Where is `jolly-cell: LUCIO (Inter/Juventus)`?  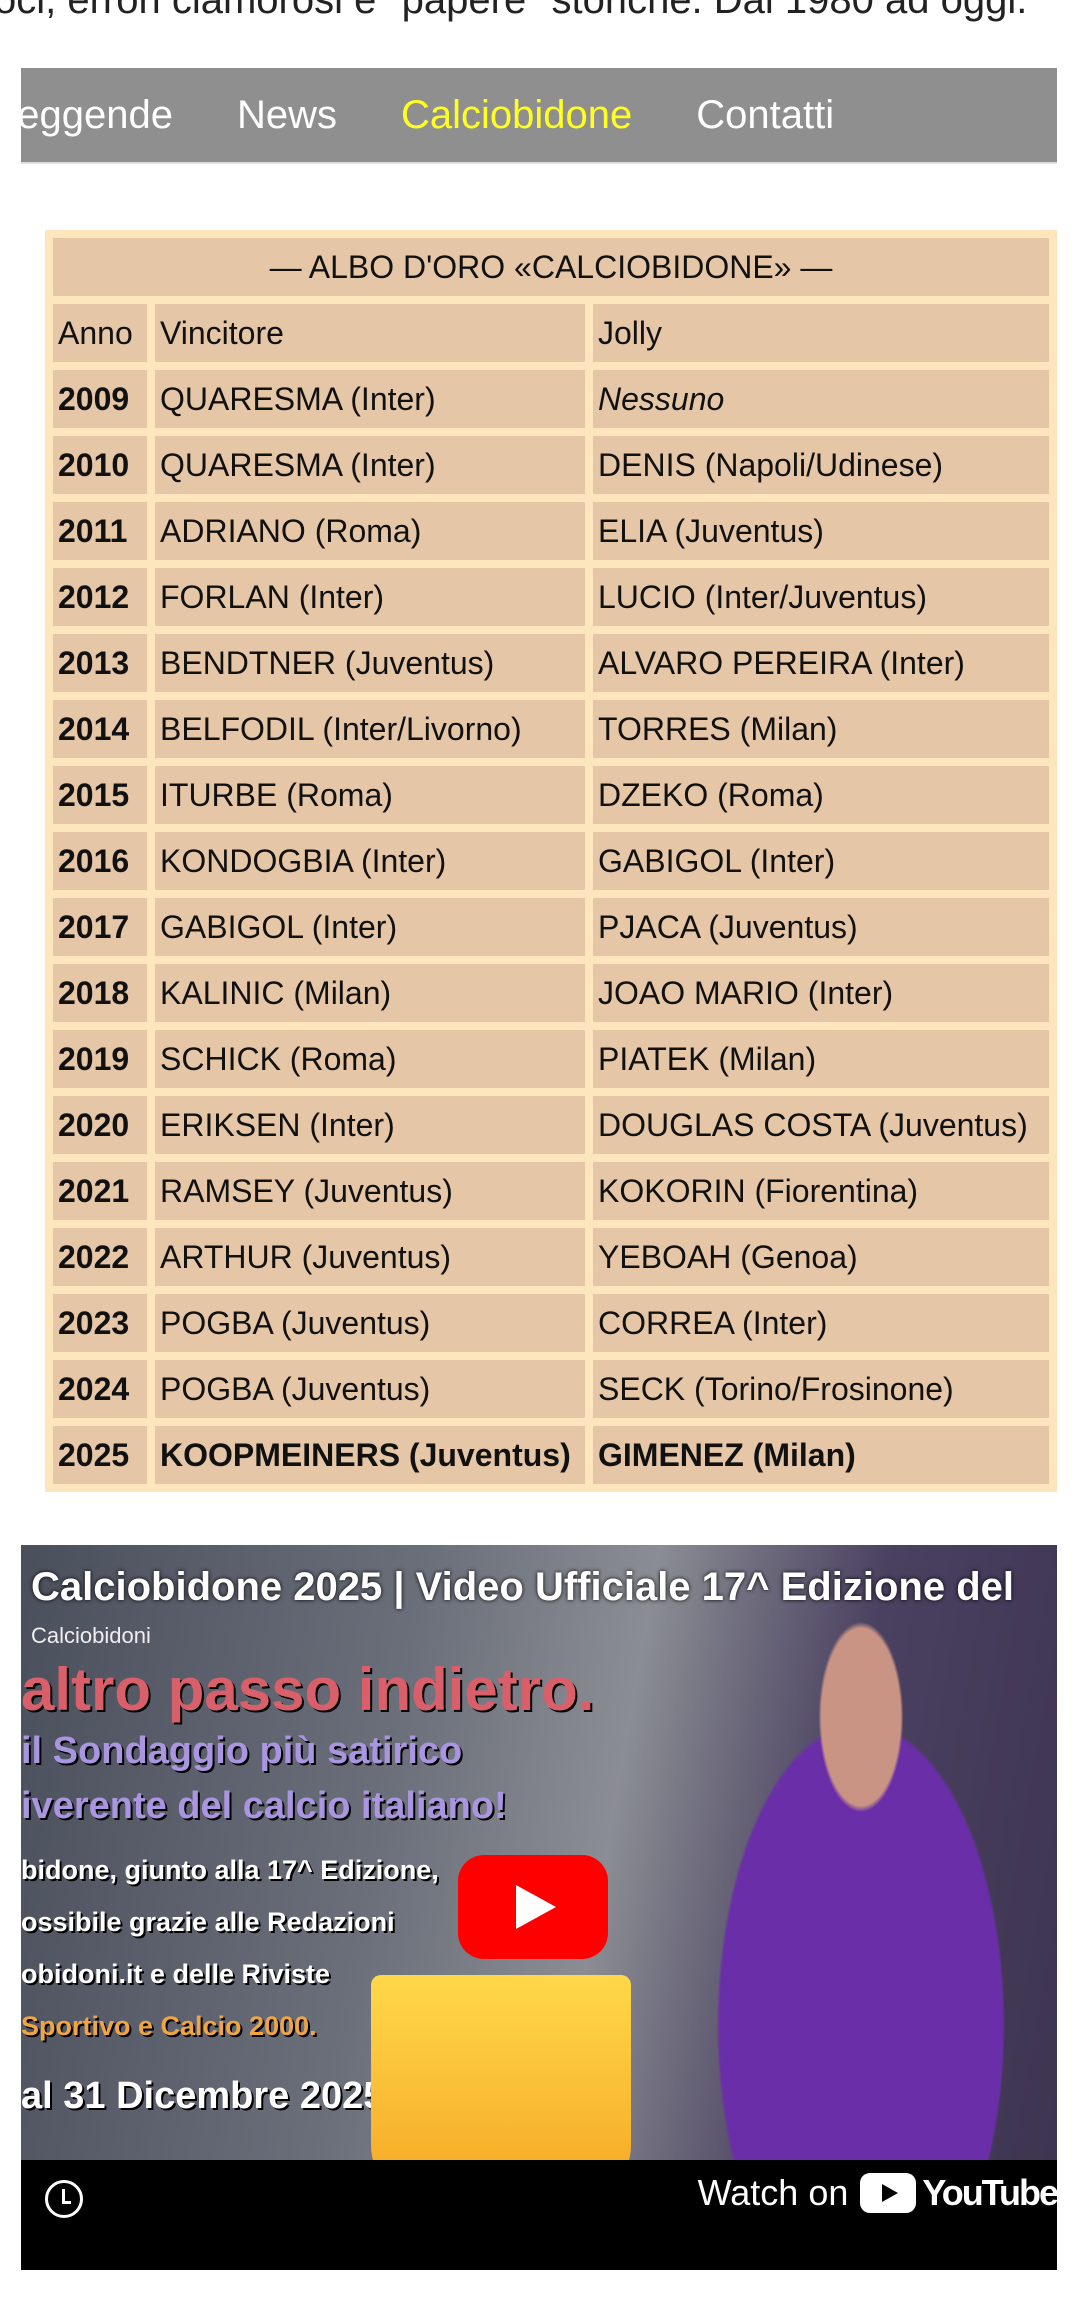 jolly-cell: LUCIO (Inter/Juventus) is located at coordinates (821, 597).